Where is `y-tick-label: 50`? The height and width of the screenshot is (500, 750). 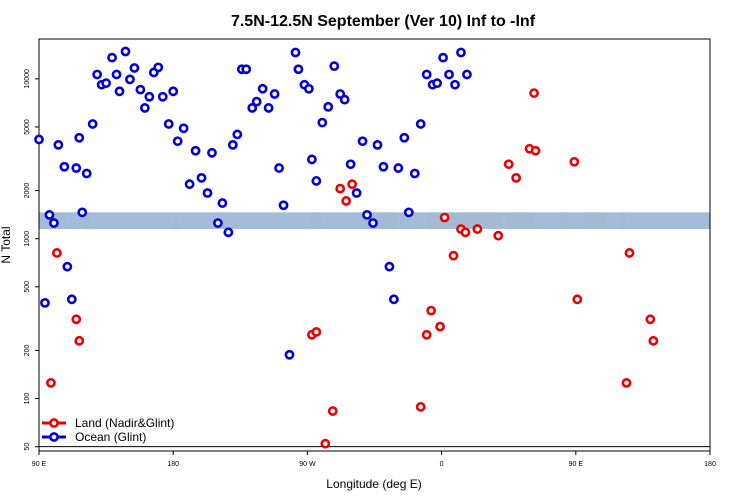 y-tick-label: 50 is located at coordinates (27, 447).